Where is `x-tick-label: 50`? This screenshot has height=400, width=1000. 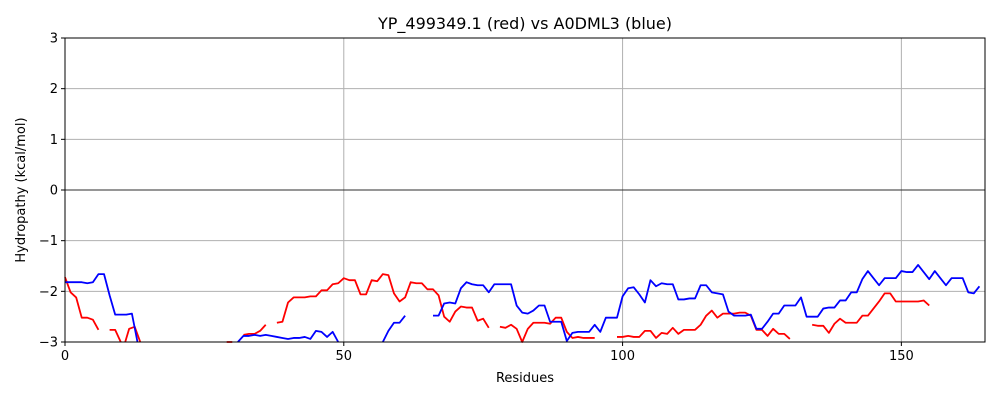 x-tick-label: 50 is located at coordinates (344, 356).